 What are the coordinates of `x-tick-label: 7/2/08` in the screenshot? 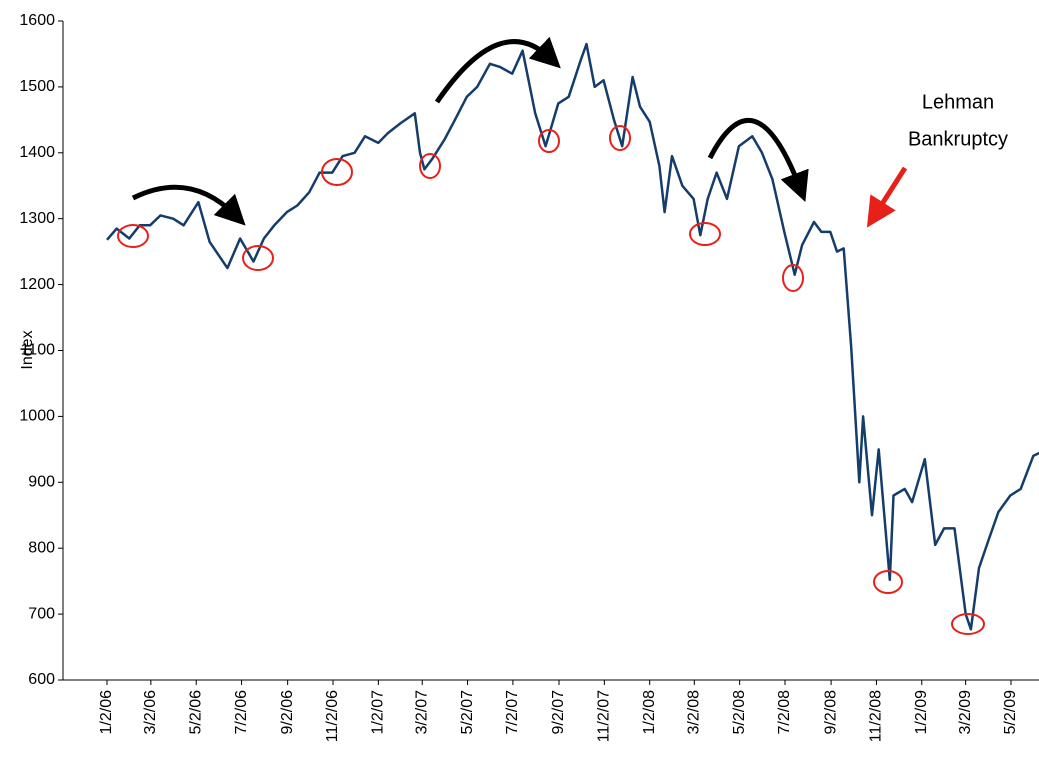 It's located at (784, 712).